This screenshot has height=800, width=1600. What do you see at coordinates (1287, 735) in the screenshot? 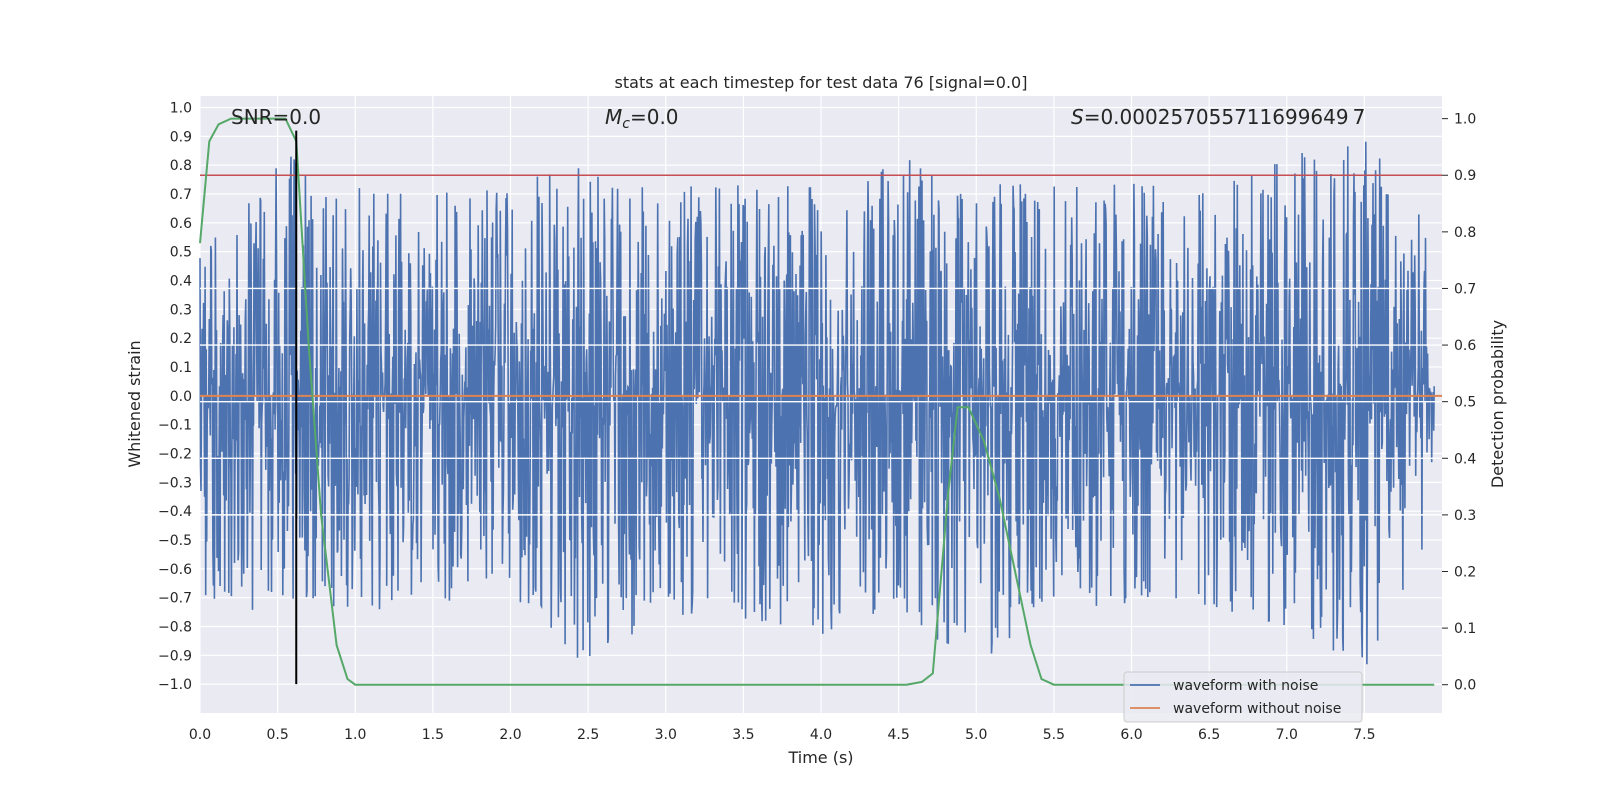
I see `x-tick-label: 7.0` at bounding box center [1287, 735].